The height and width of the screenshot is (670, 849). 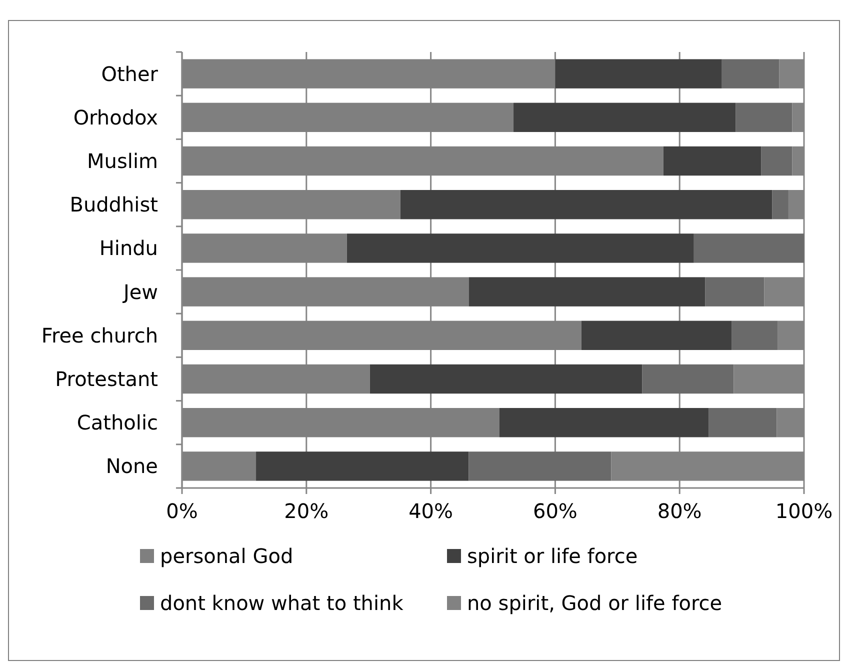 I want to click on legend-label: no spirit, God or life force, so click(x=594, y=603).